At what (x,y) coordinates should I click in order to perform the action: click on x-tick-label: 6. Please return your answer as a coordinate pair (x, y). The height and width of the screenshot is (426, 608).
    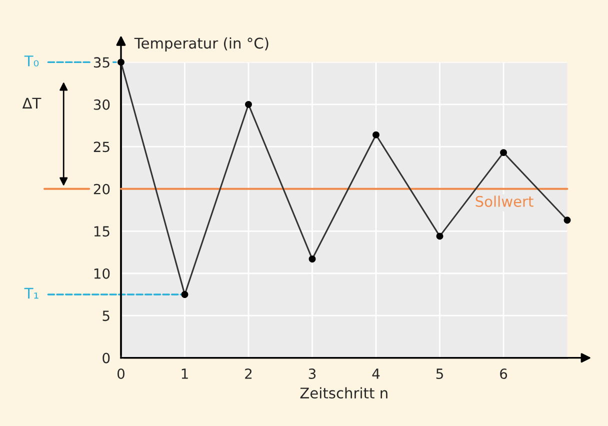
    Looking at the image, I should click on (504, 374).